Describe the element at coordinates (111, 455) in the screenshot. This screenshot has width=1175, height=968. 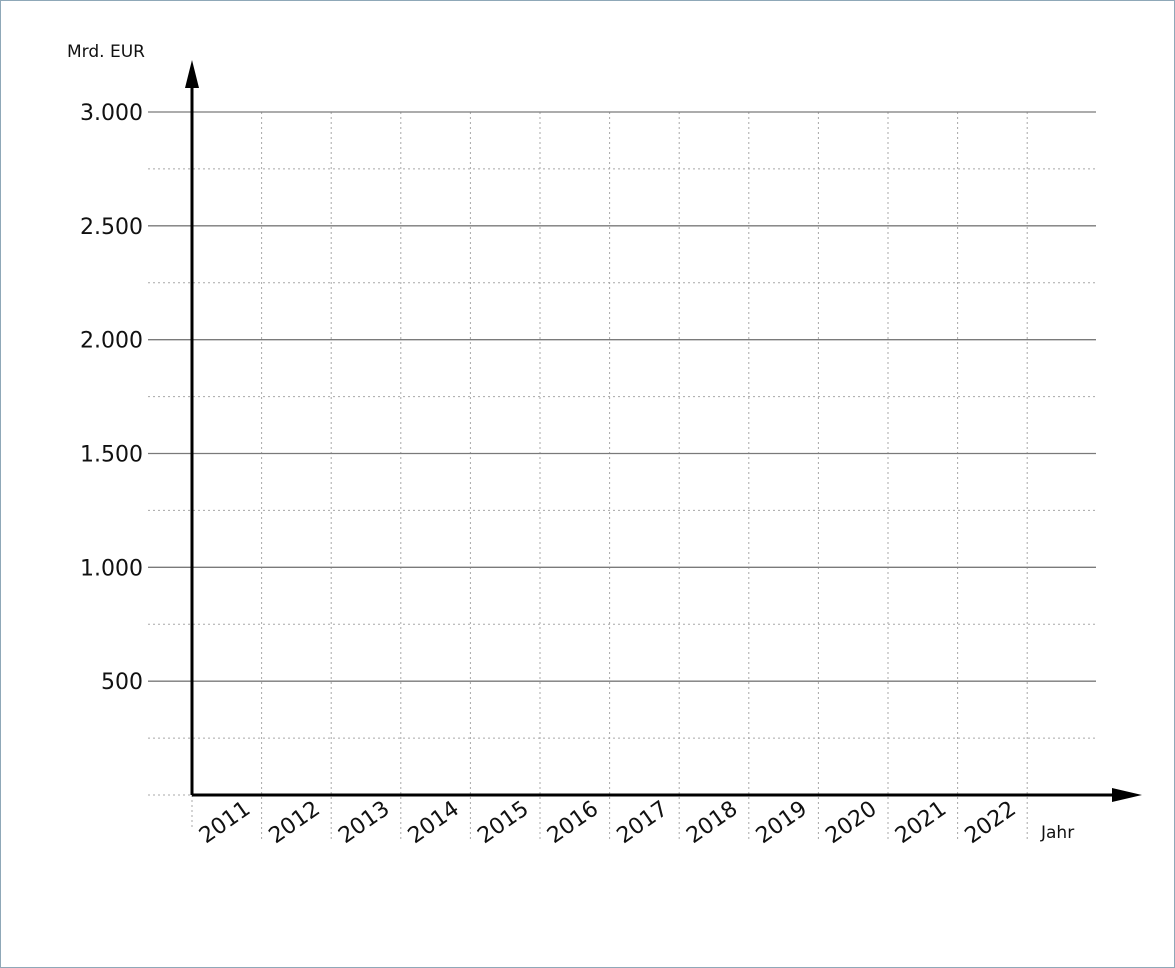
I see `y-tick-label: 1.500` at that location.